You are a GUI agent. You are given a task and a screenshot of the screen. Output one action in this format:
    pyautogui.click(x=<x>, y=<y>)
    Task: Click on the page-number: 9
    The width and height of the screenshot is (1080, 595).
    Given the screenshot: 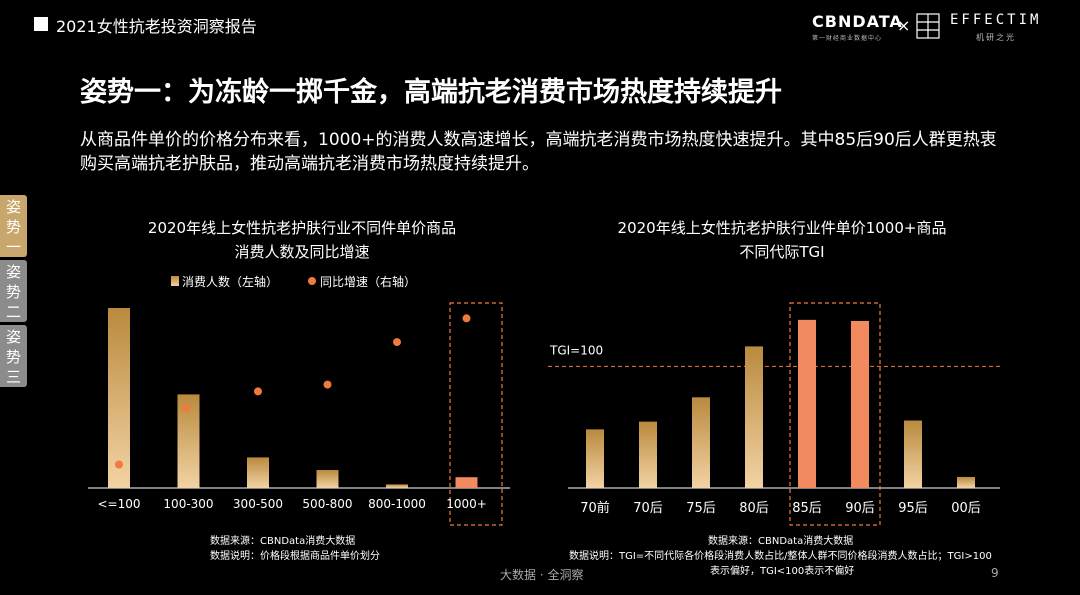 What is the action you would take?
    pyautogui.click(x=995, y=573)
    